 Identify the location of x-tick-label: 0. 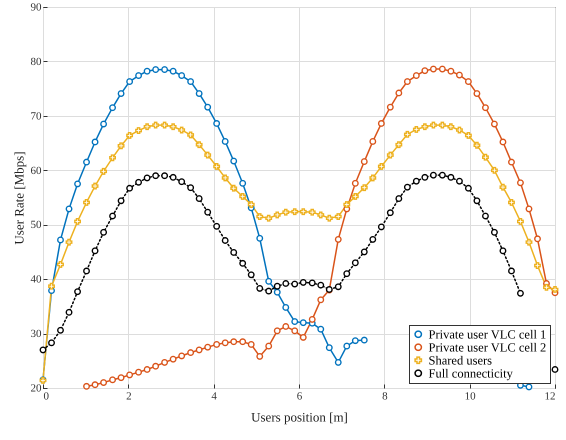
(47, 396).